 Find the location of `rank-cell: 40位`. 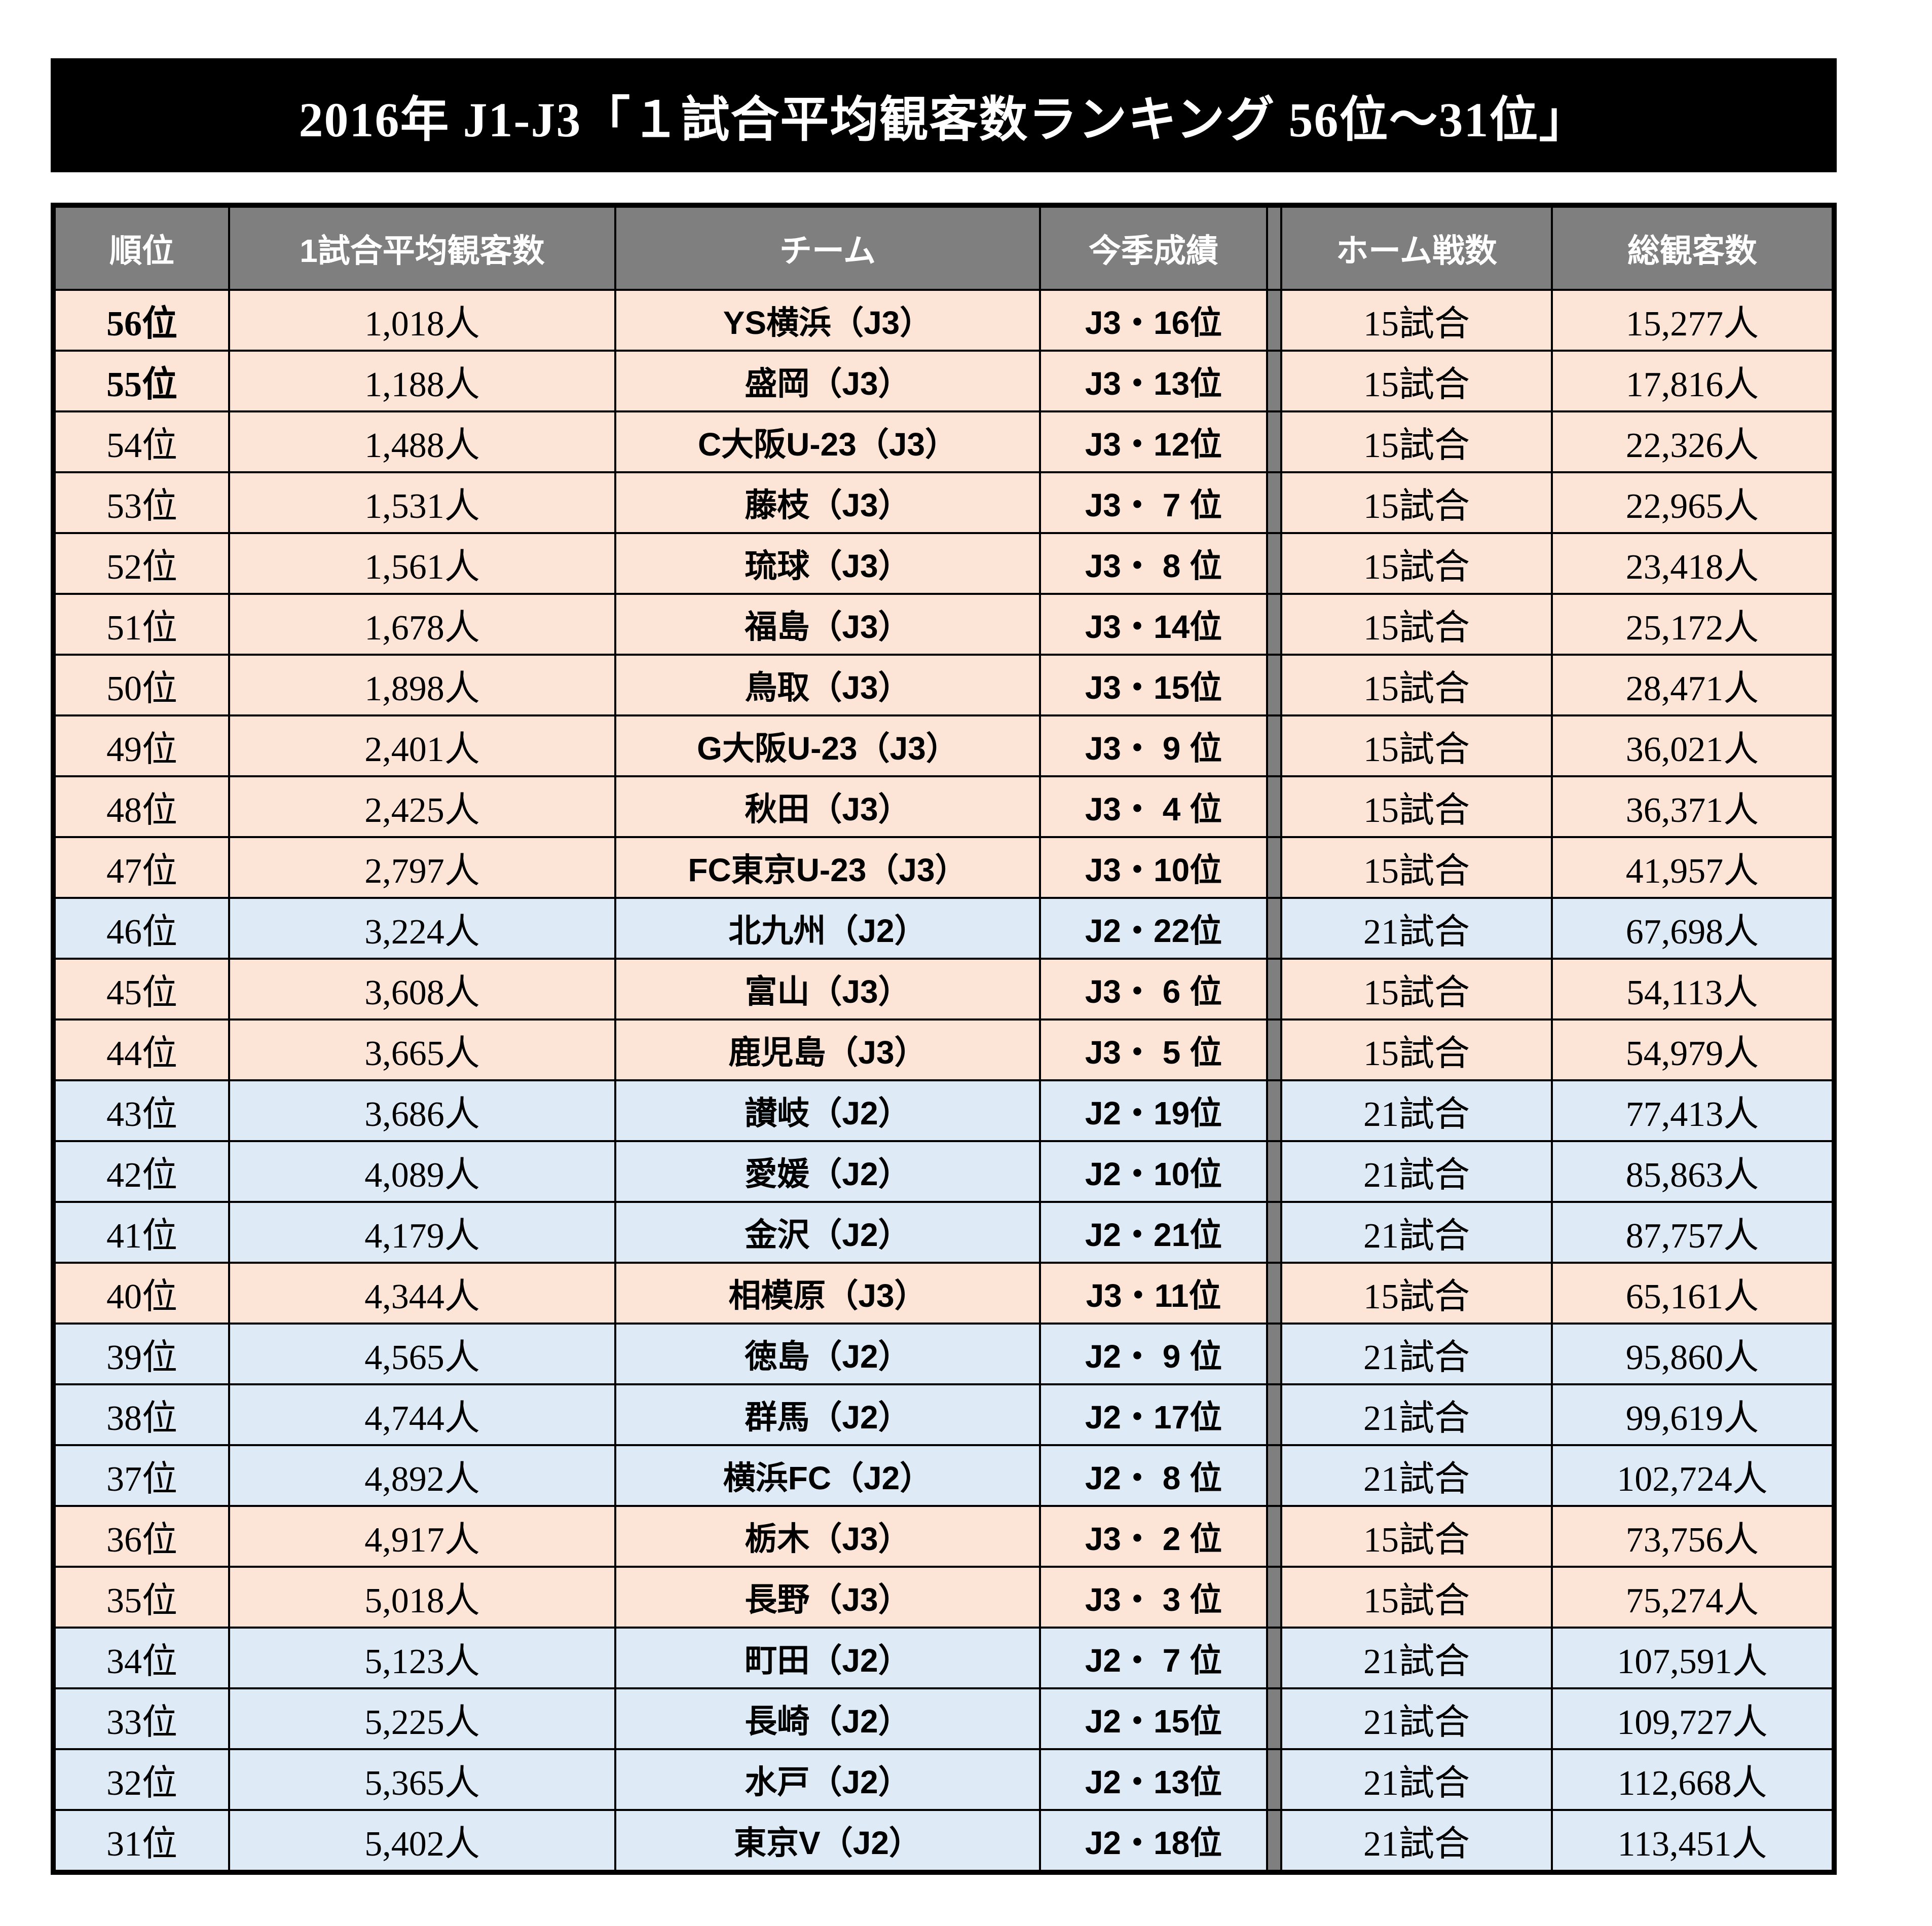

rank-cell: 40位 is located at coordinates (142, 1293).